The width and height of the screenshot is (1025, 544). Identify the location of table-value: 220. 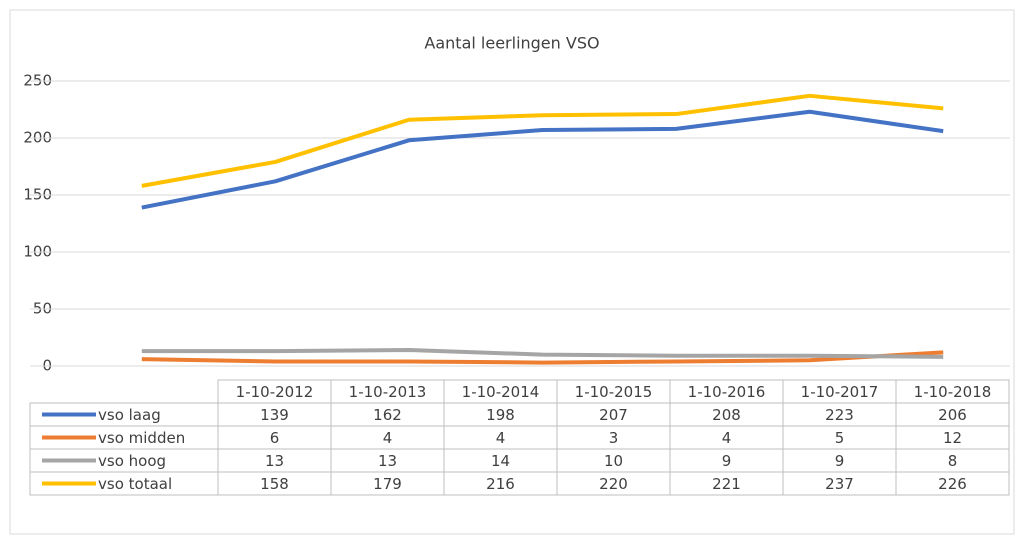
(613, 484).